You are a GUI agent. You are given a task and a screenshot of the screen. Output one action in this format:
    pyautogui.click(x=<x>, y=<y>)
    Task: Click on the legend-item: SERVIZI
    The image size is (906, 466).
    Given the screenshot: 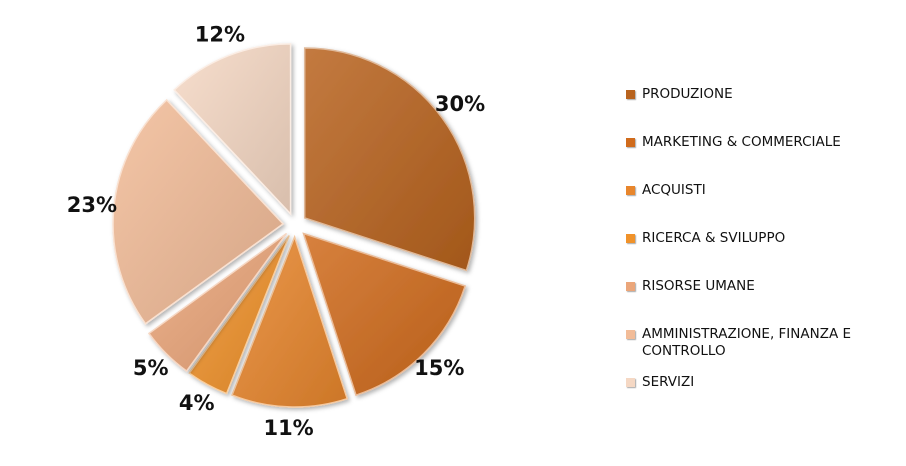 What is the action you would take?
    pyautogui.click(x=754, y=382)
    